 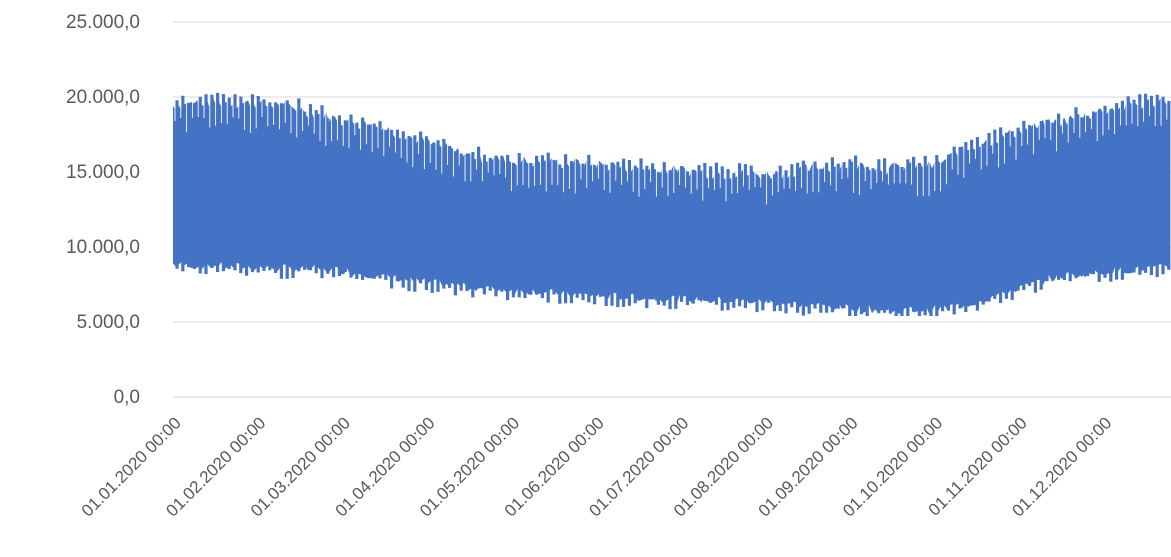 What do you see at coordinates (108, 322) in the screenshot?
I see `y-tick-label: 5.000,0` at bounding box center [108, 322].